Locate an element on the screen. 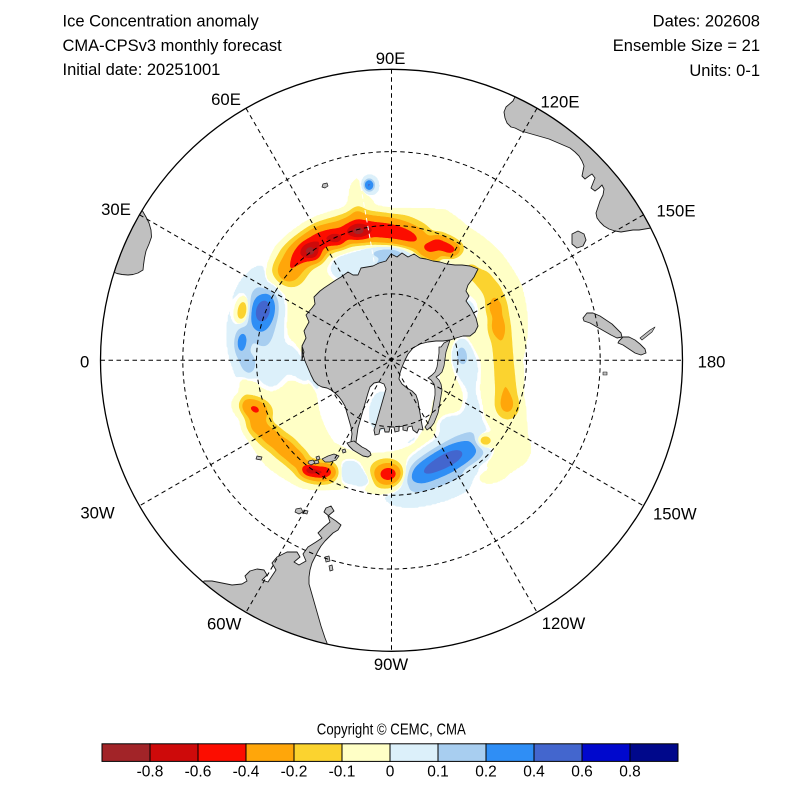  svg-text: 120E is located at coordinates (560, 102).